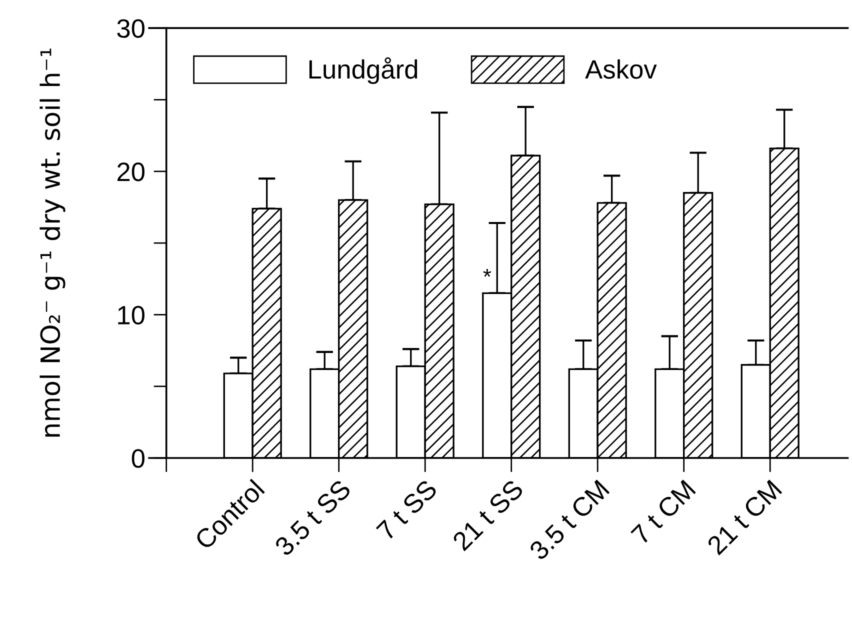 The image size is (852, 624). I want to click on y-tick-label: 30, so click(130, 28).